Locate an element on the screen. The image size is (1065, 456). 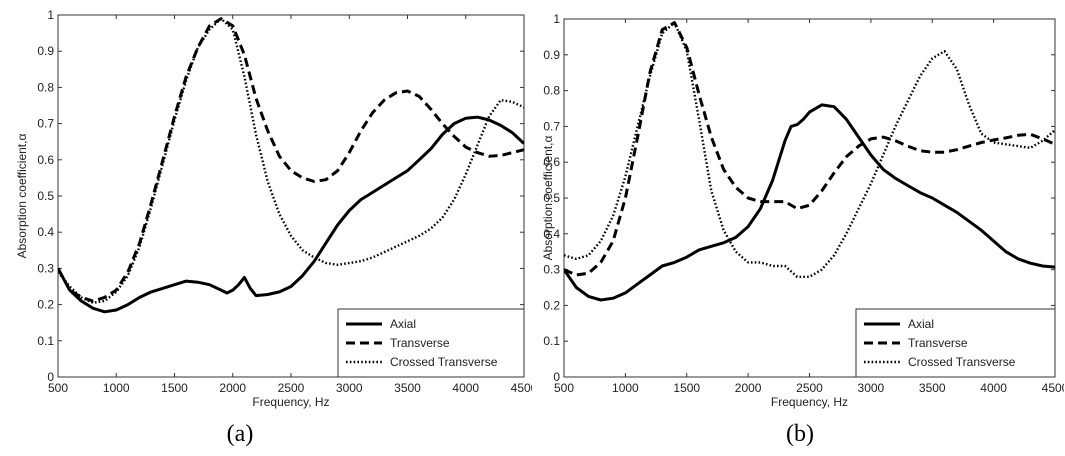
figure-caption: (a) is located at coordinates (240, 434).